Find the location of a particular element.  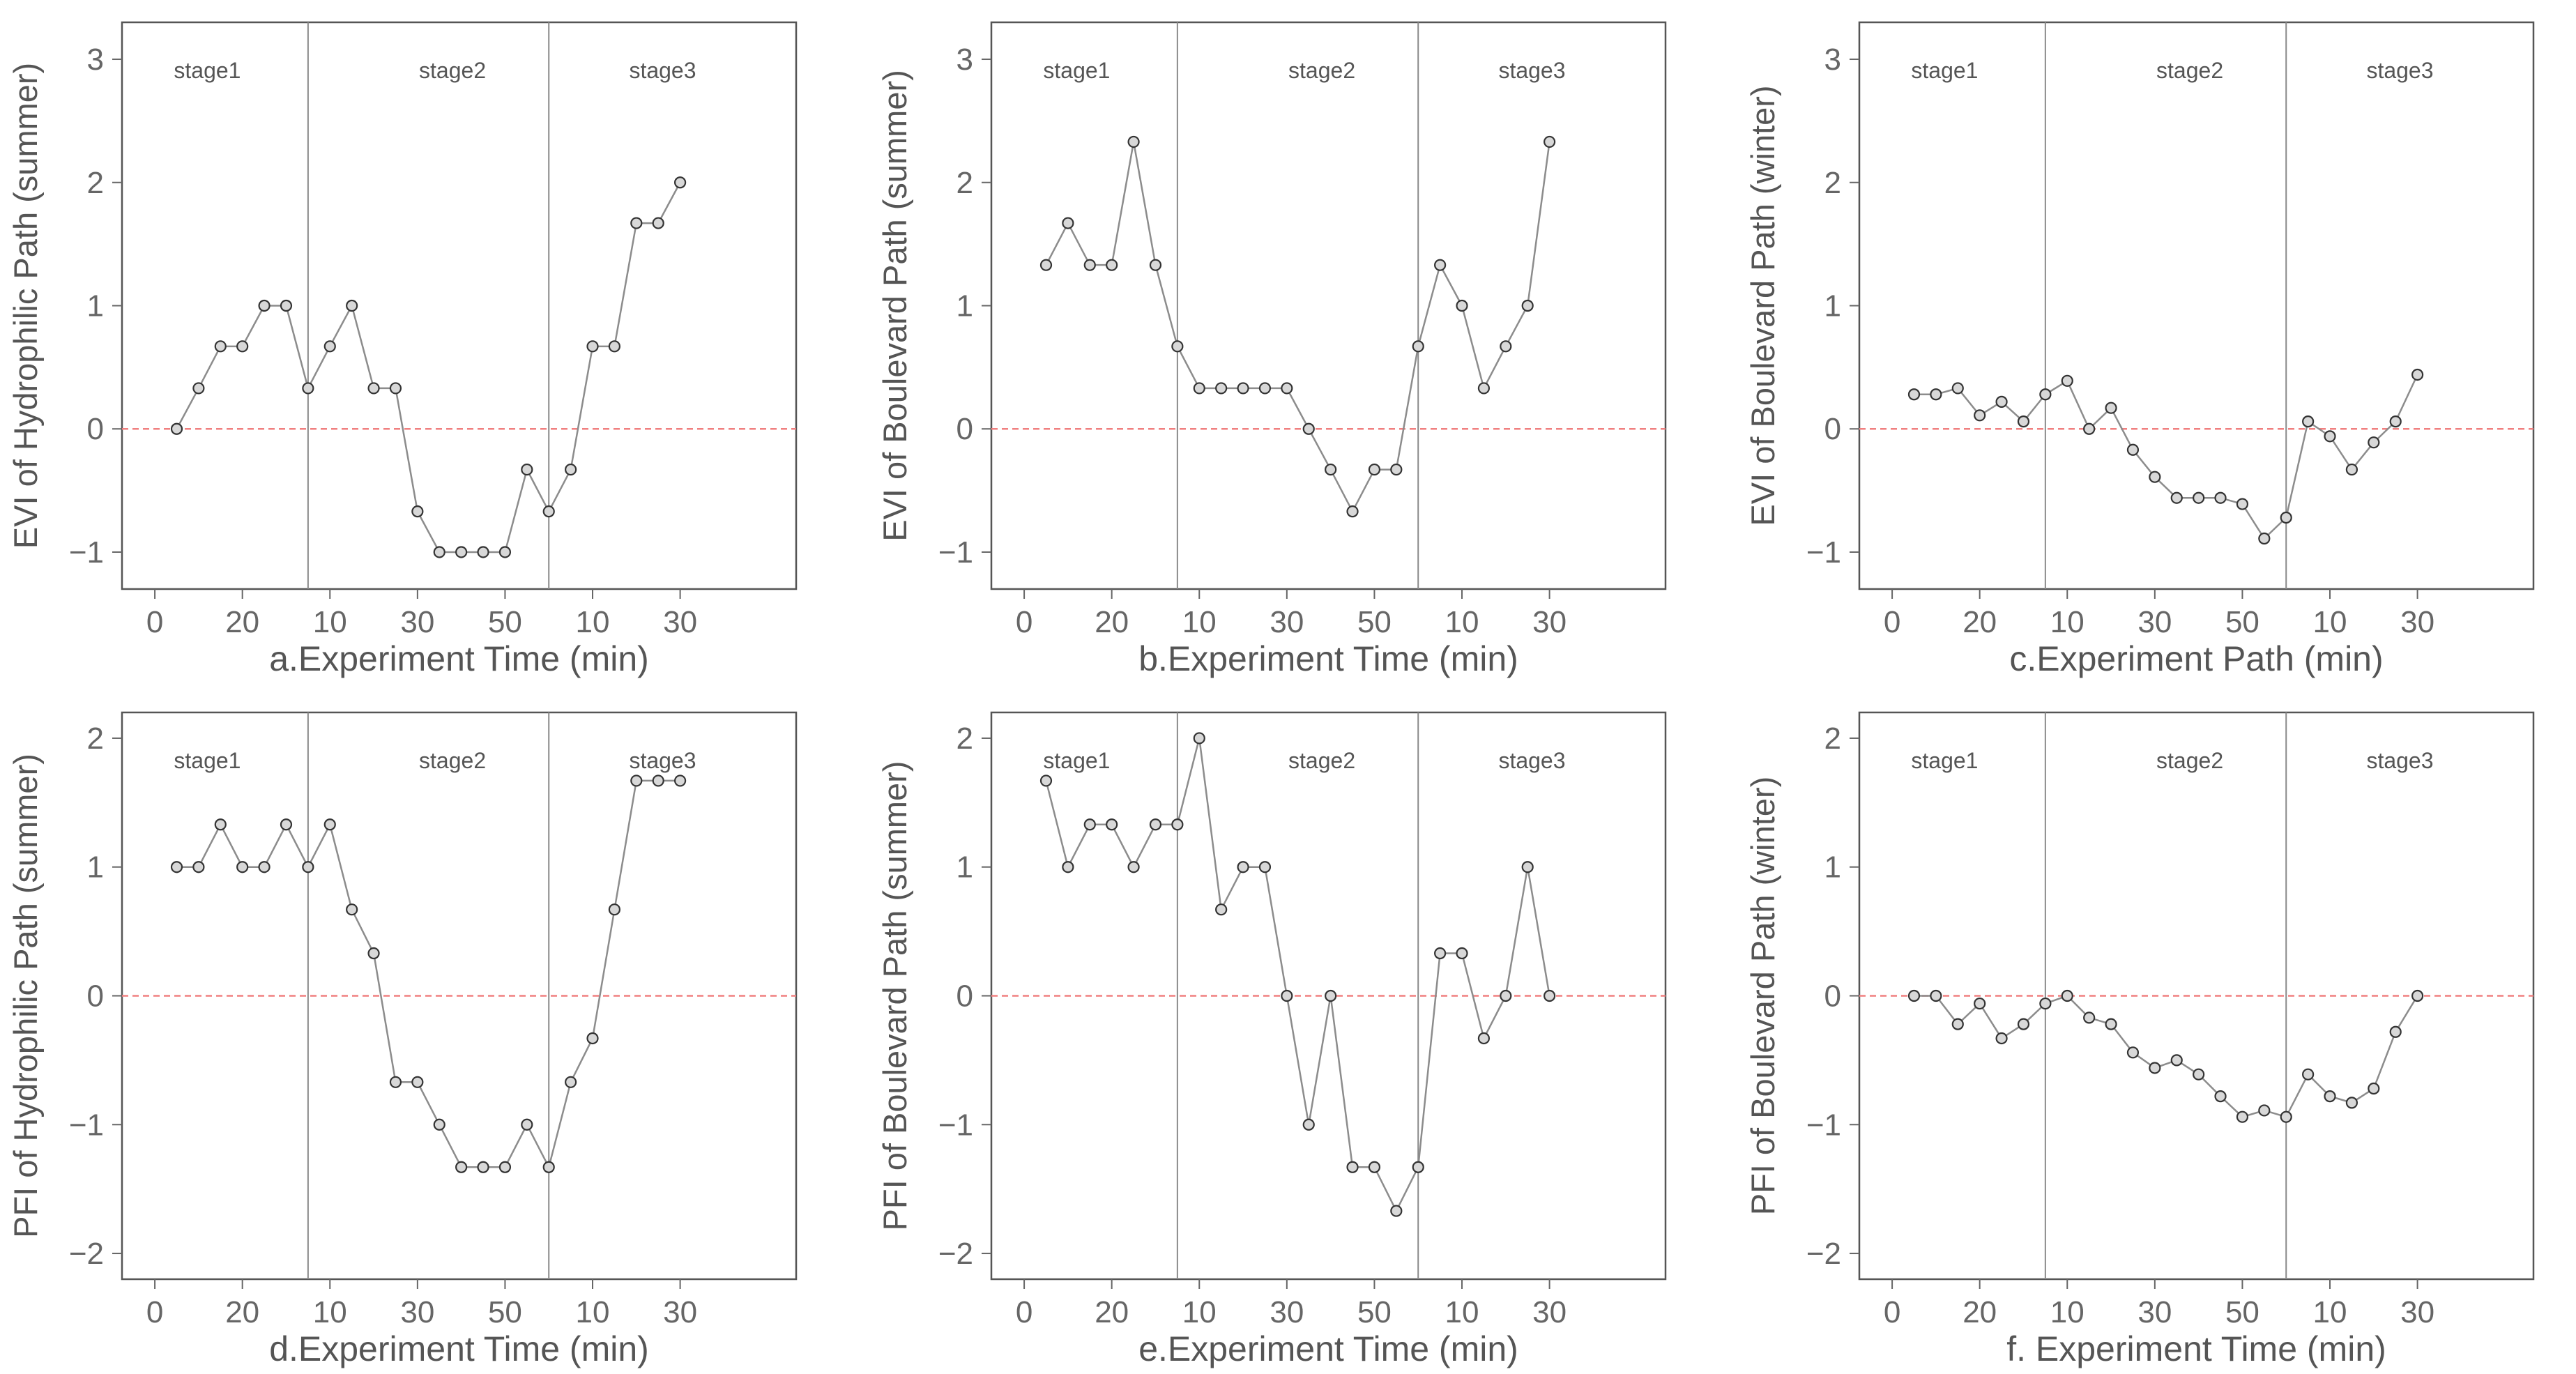

x-axis-title: e.Experiment Time (min) is located at coordinates (1328, 1348).